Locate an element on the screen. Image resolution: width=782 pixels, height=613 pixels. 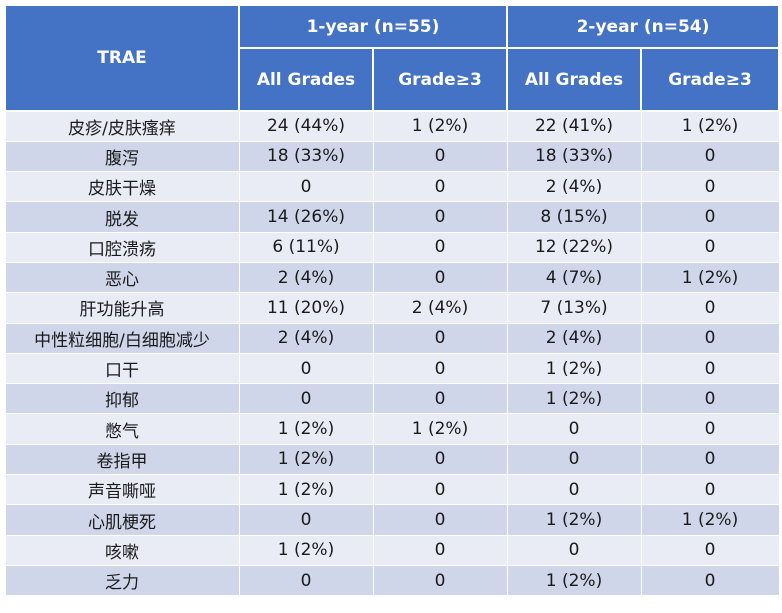
cell-trae-name: 卷指甲 is located at coordinates (122, 459).